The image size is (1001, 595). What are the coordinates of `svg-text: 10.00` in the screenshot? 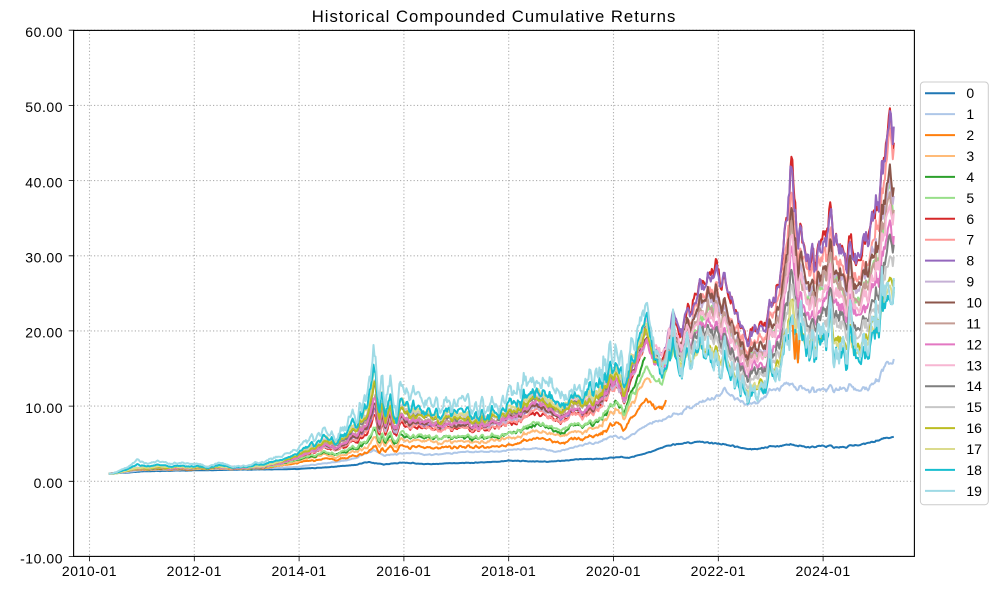 It's located at (44, 408).